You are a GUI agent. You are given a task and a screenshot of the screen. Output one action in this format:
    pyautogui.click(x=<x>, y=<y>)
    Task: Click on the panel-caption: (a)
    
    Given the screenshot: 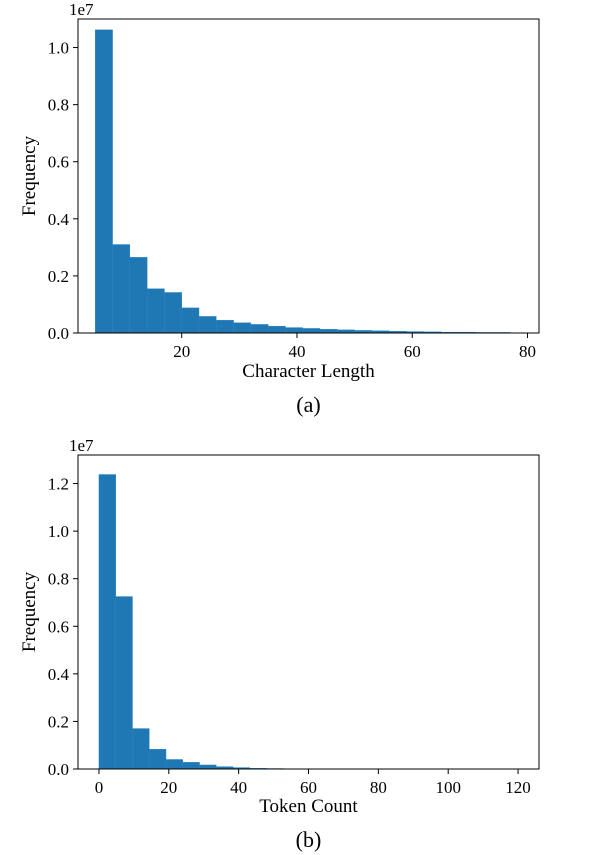 What is the action you would take?
    pyautogui.click(x=308, y=404)
    